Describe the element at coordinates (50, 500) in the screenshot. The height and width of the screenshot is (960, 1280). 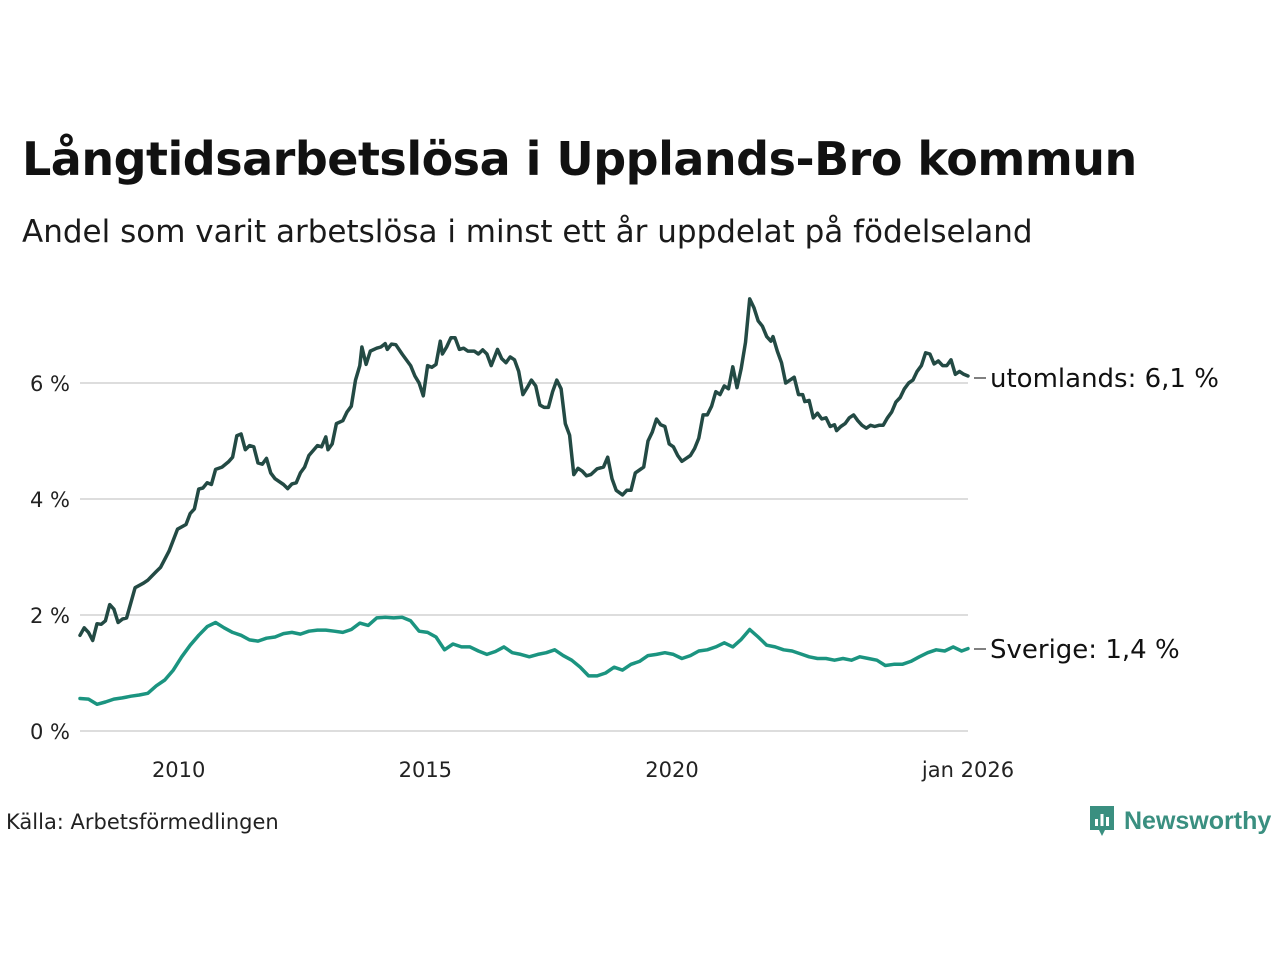
I see `y-tick-label: 4 %` at that location.